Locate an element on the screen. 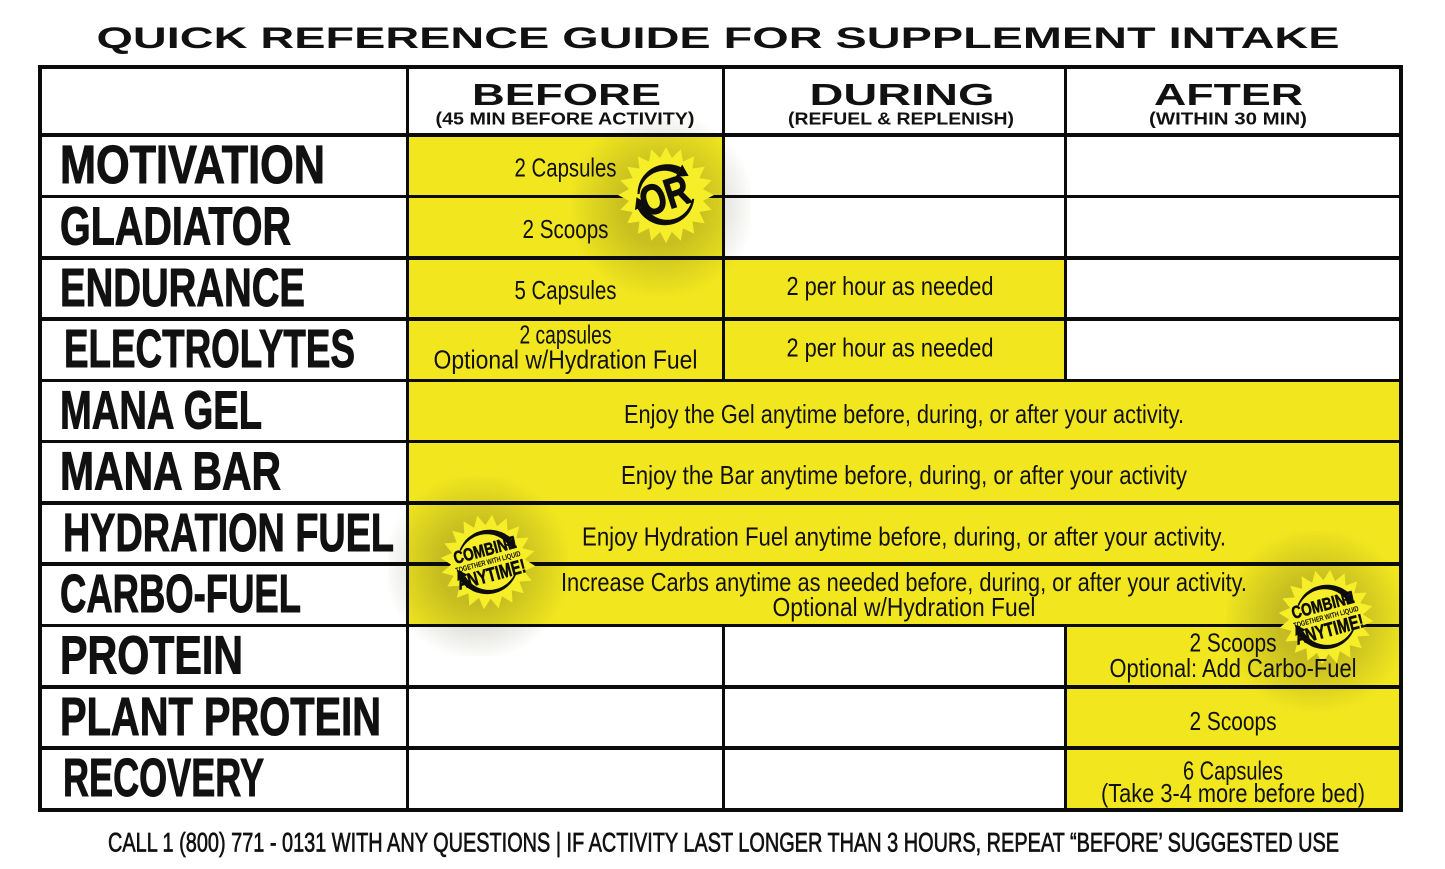  svg-text: CARBO-FUEL is located at coordinates (180, 594).